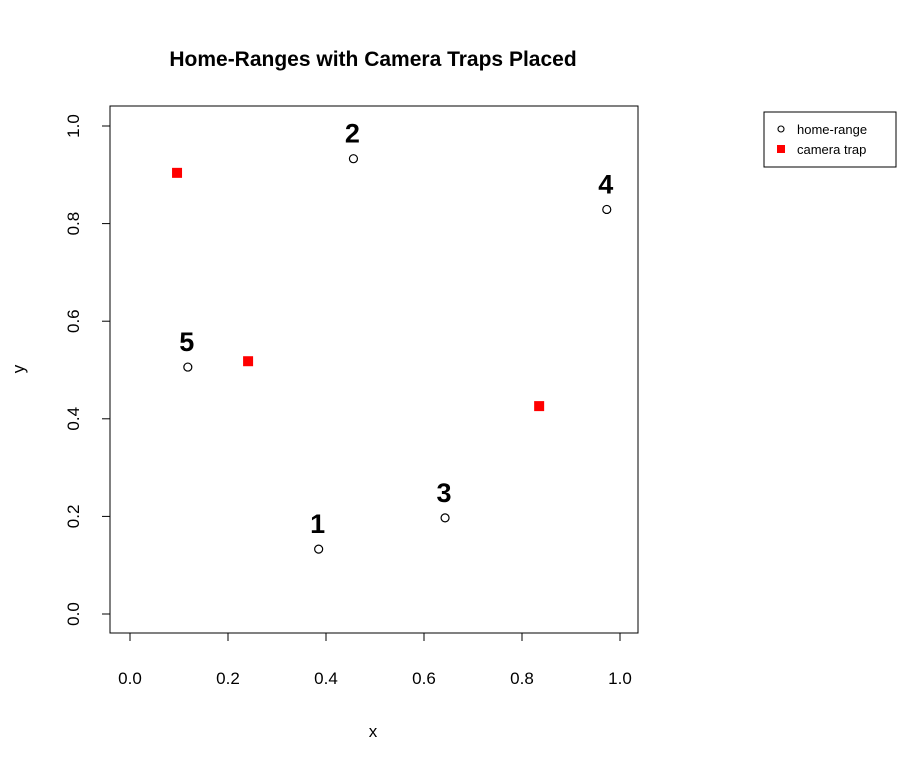  I want to click on chart-title: Home-Ranges with Camera Traps Placed, so click(372, 59).